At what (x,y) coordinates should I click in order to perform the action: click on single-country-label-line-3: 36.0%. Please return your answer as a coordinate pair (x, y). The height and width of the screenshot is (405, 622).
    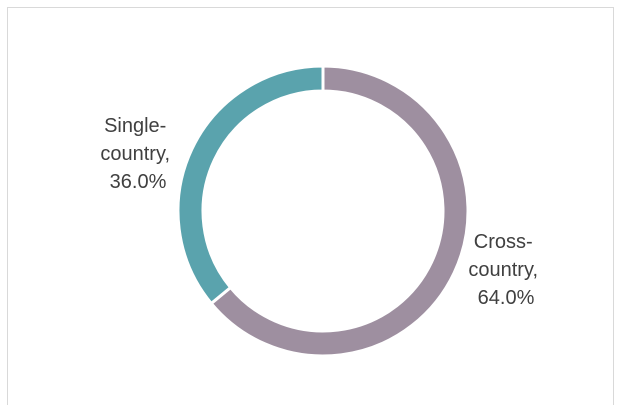
    Looking at the image, I should click on (138, 182).